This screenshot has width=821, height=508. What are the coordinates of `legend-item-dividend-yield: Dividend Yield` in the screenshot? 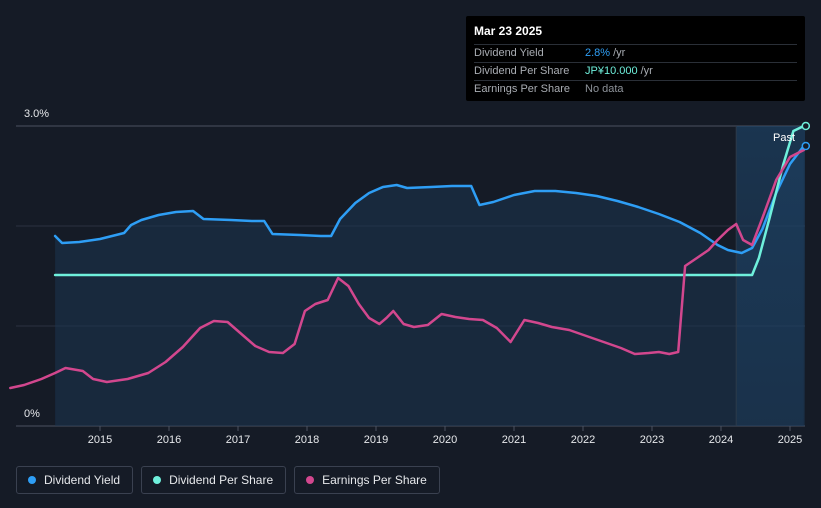 It's located at (75, 480).